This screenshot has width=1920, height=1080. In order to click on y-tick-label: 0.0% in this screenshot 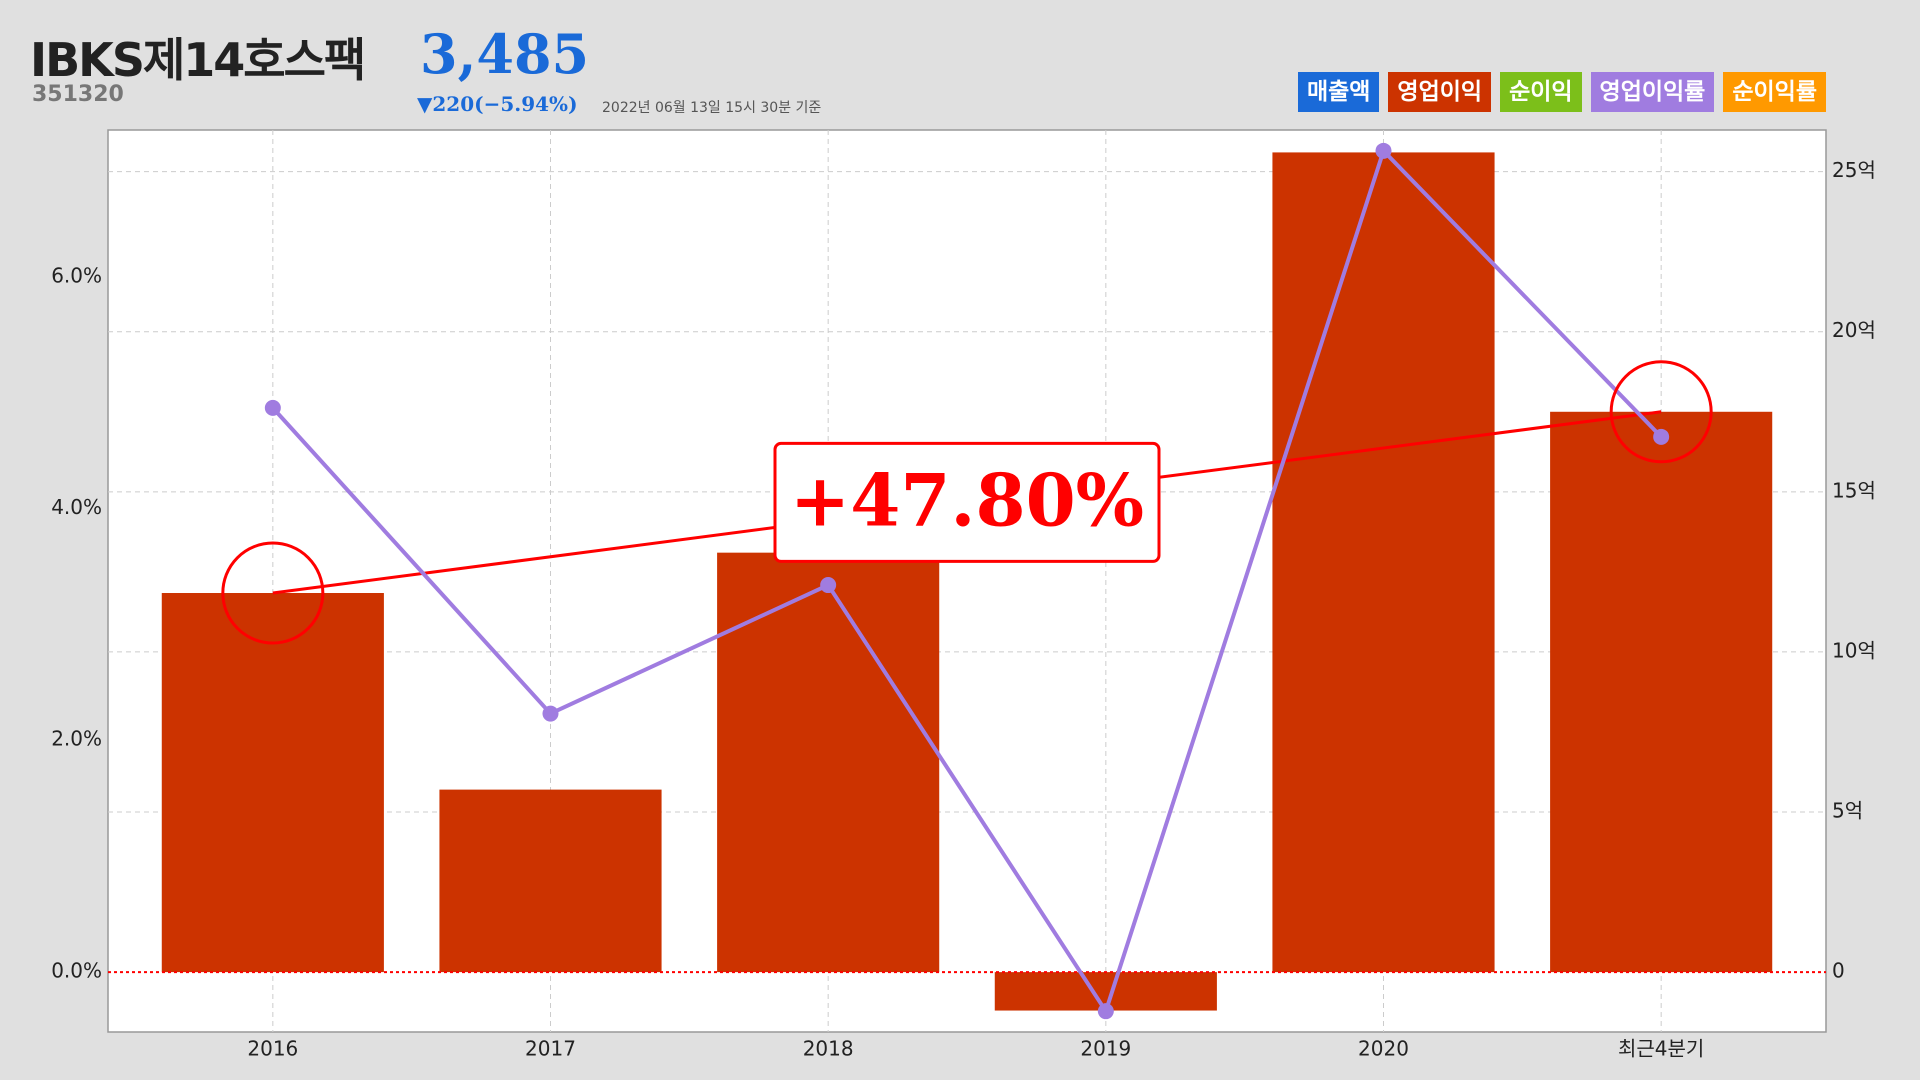, I will do `click(76, 970)`.